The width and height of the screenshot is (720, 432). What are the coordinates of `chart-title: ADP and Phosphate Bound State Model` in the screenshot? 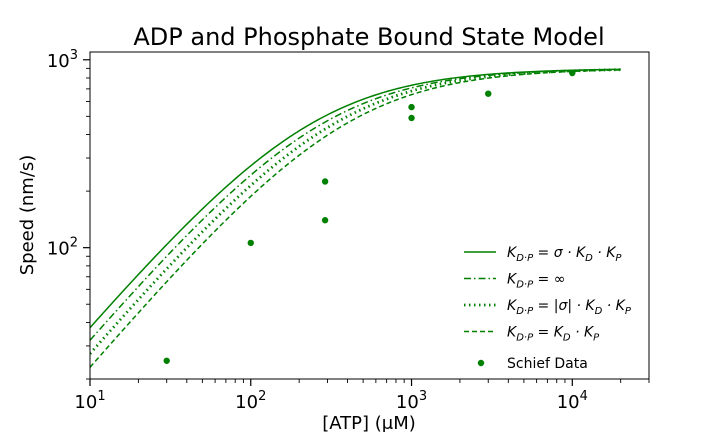 It's located at (368, 37).